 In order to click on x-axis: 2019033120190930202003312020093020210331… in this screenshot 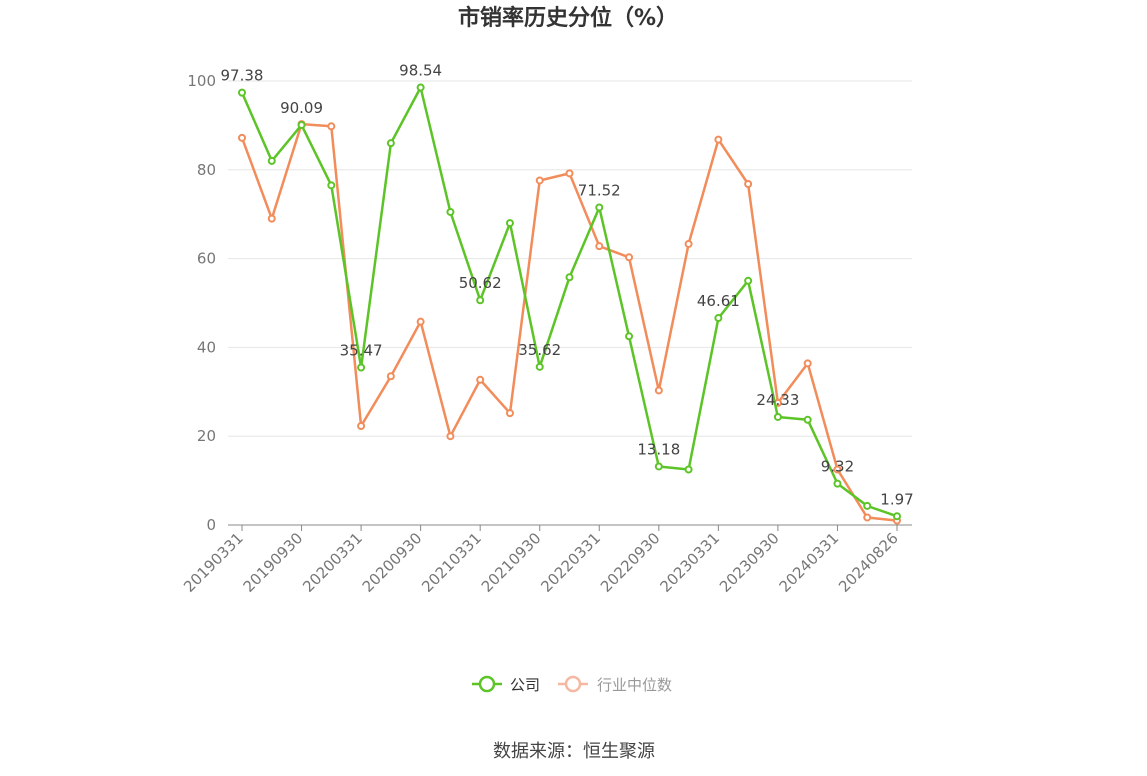, I will do `click(546, 560)`.